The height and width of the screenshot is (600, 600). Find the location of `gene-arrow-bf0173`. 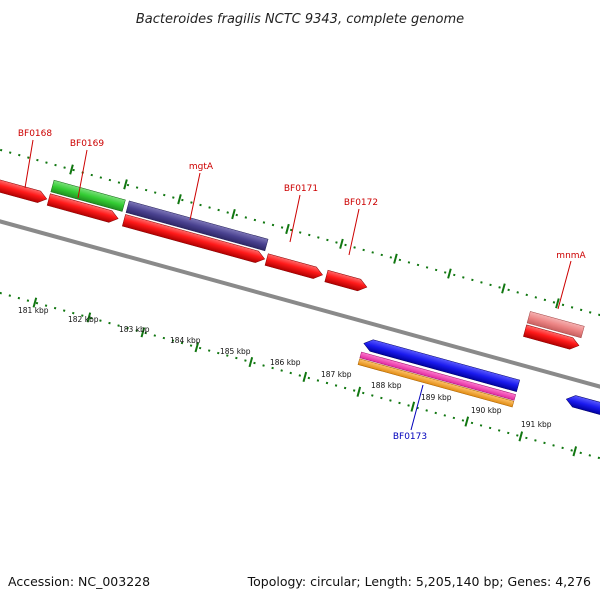

gene-arrow-bf0173 is located at coordinates (441, 365).